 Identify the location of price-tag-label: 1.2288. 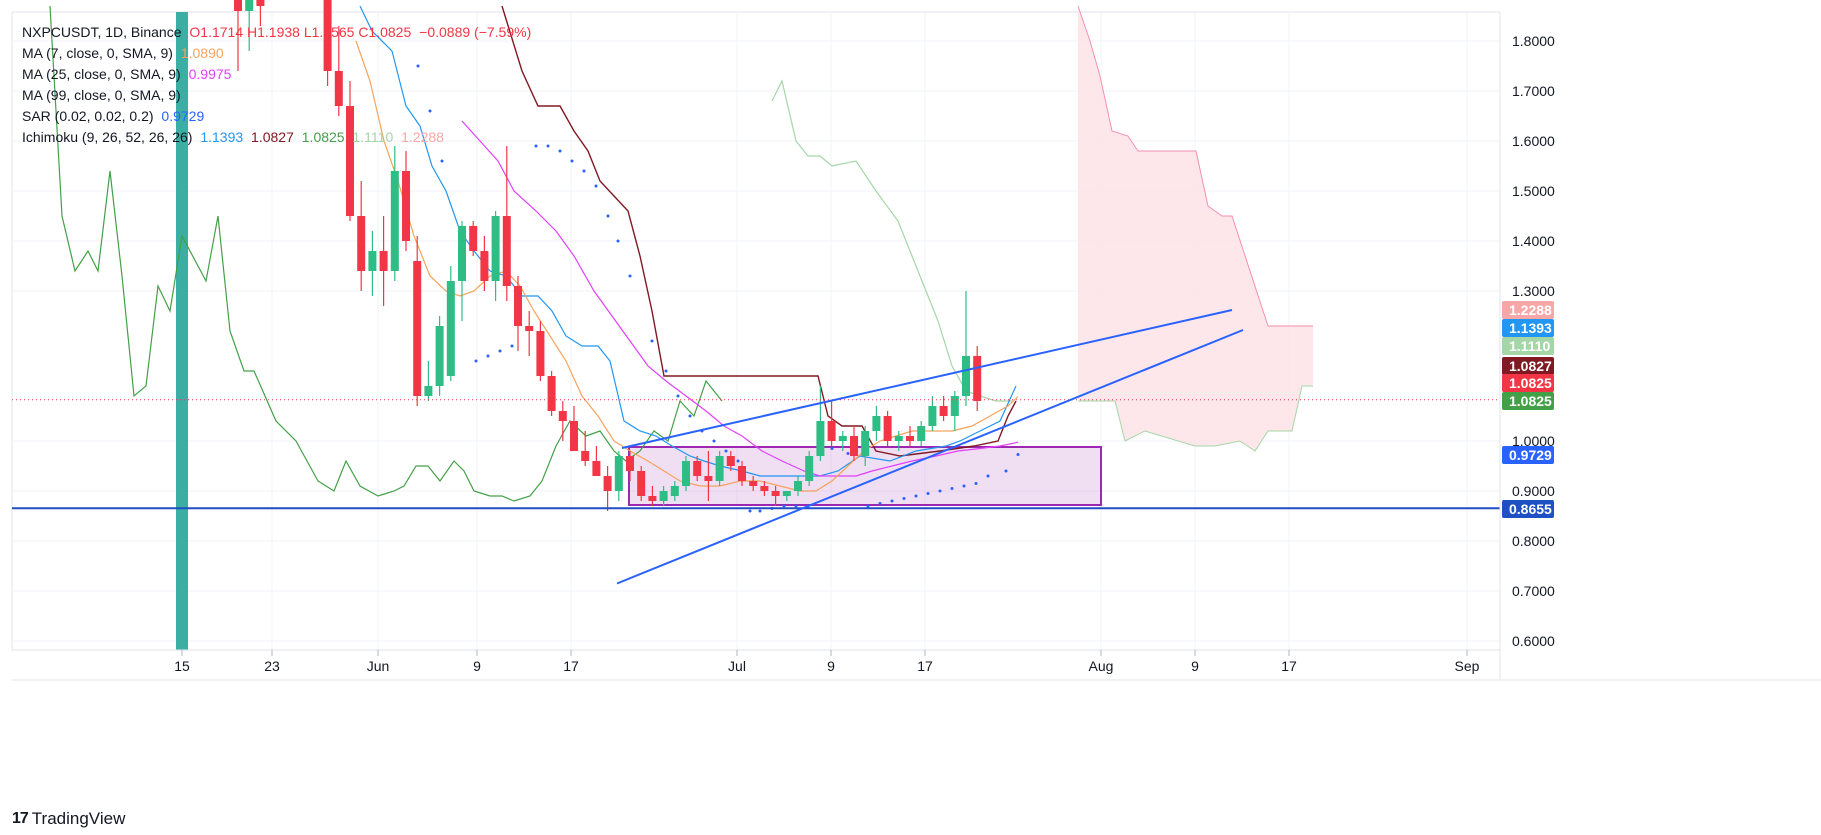
(1530, 310).